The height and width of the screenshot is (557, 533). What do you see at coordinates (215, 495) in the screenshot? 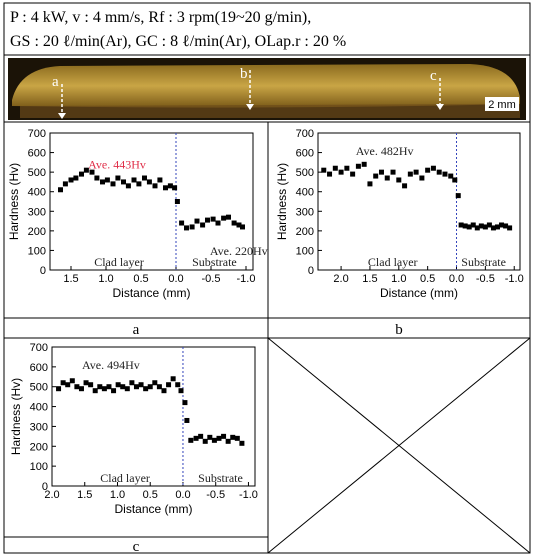
I see `x-tick-label: -0.5` at bounding box center [215, 495].